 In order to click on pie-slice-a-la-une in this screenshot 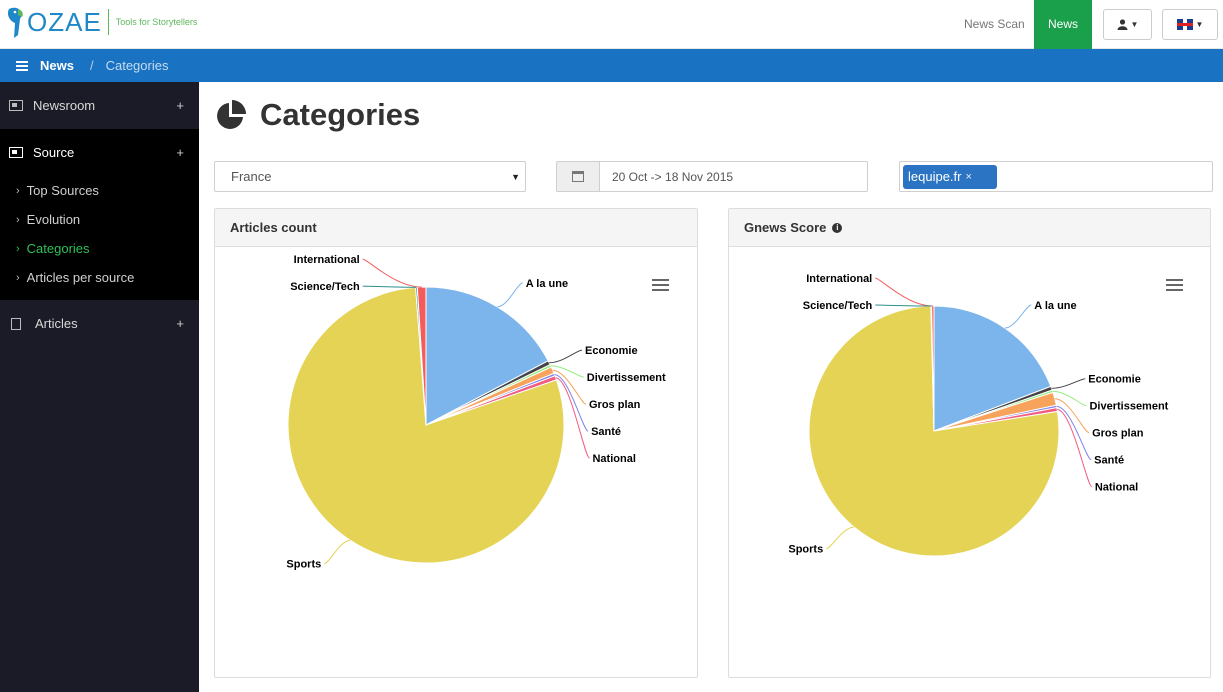, I will do `click(992, 368)`.